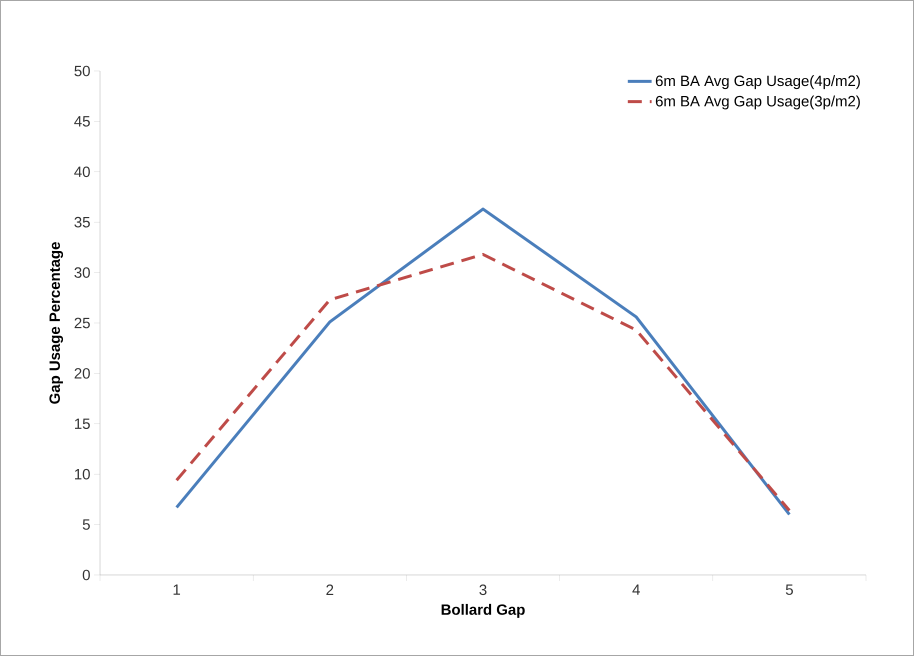 The width and height of the screenshot is (914, 656). What do you see at coordinates (483, 590) in the screenshot?
I see `x-tick-label: 3` at bounding box center [483, 590].